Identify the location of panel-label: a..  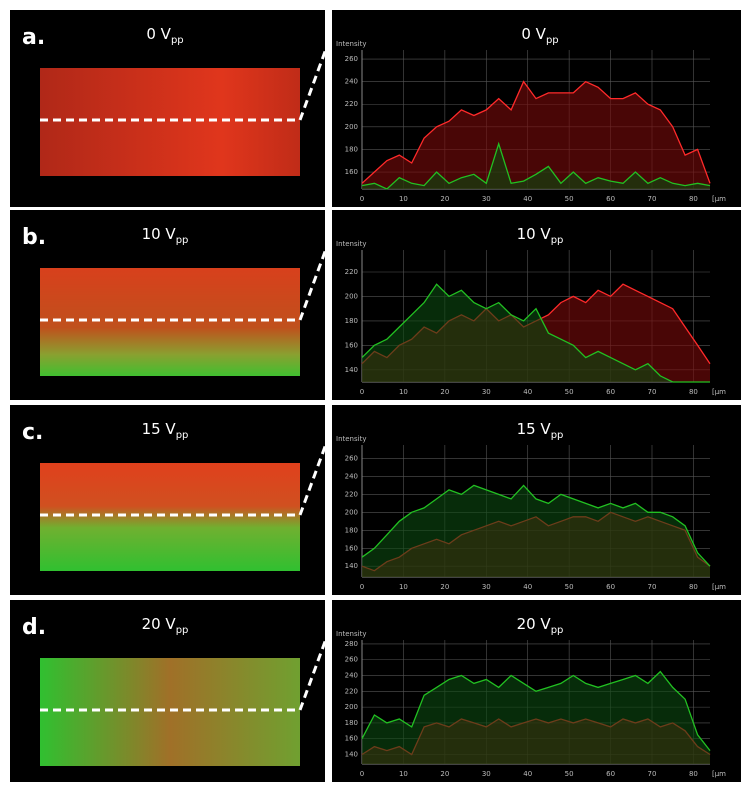
(33, 37).